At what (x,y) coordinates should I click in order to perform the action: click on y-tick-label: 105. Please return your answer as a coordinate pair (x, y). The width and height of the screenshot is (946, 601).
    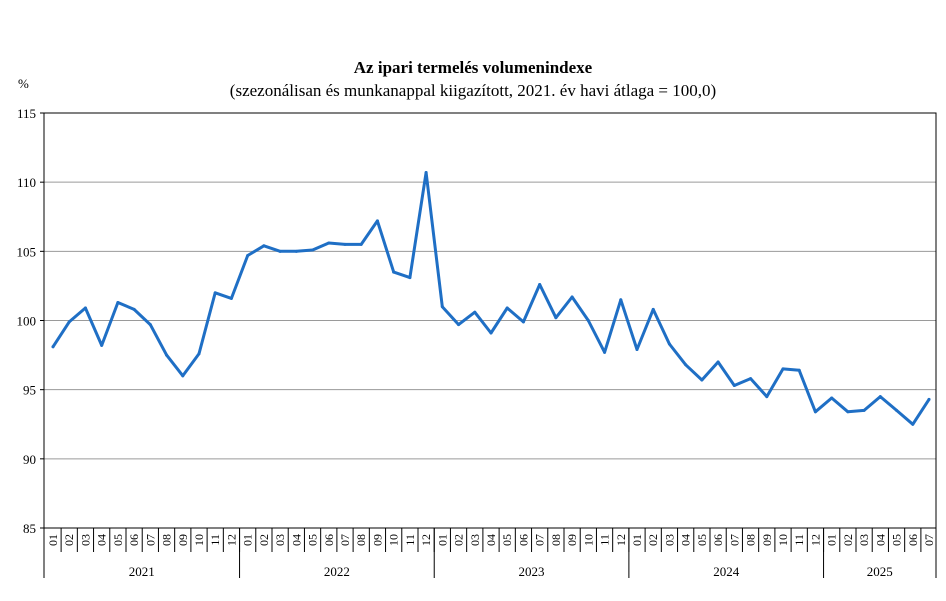
    Looking at the image, I should click on (27, 251).